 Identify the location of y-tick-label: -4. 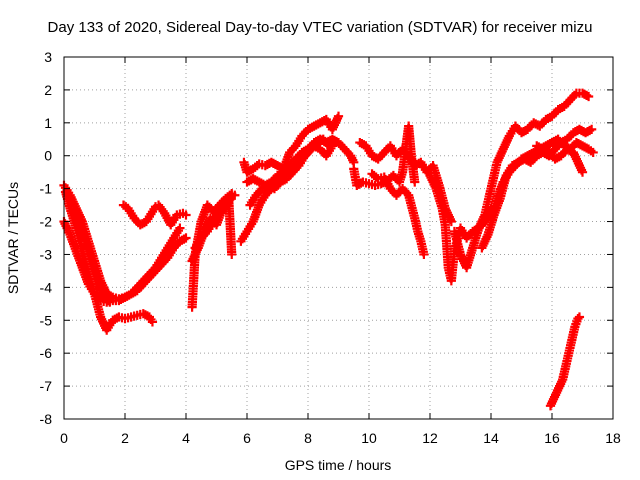
(46, 287).